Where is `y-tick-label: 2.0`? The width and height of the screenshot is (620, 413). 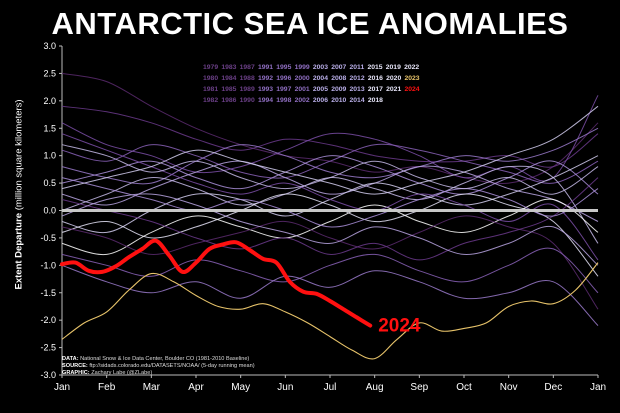
y-tick-label: 2.0 is located at coordinates (49, 101).